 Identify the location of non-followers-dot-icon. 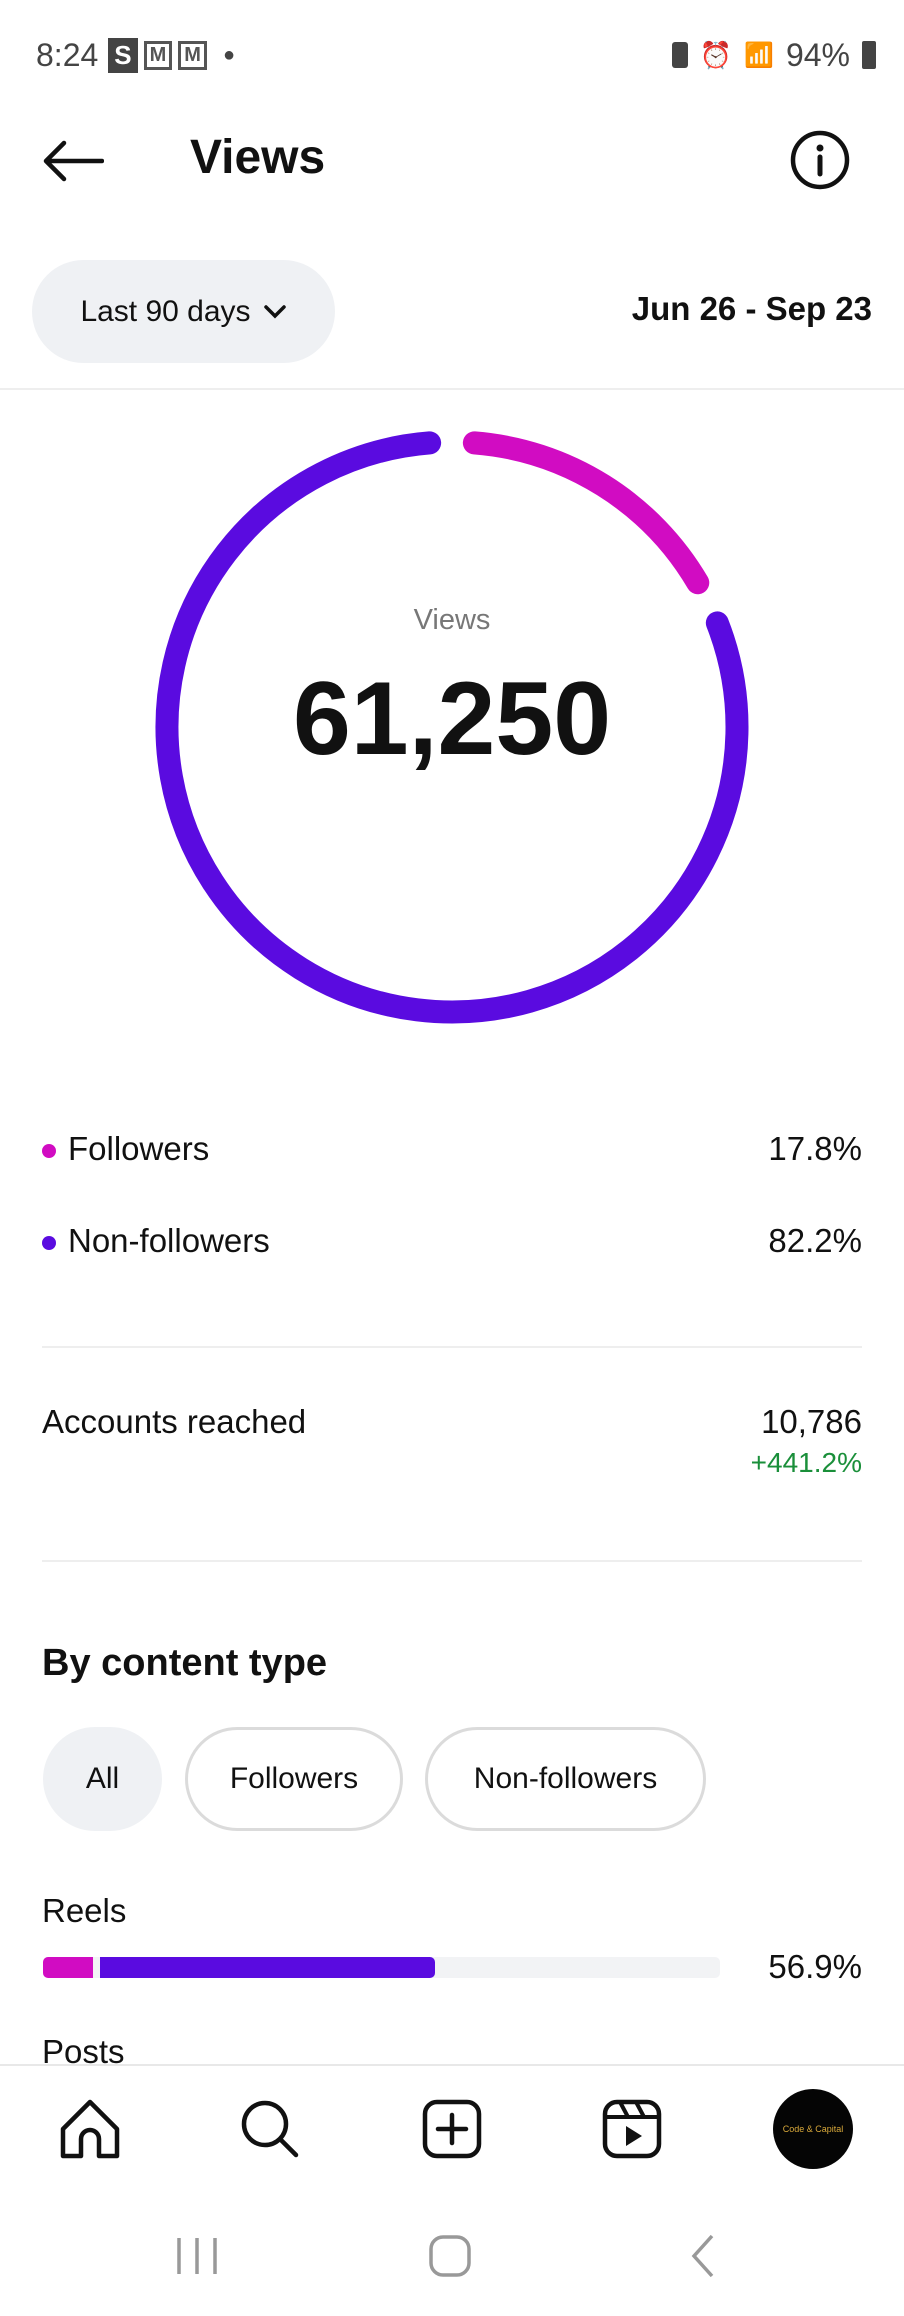
(49, 1243).